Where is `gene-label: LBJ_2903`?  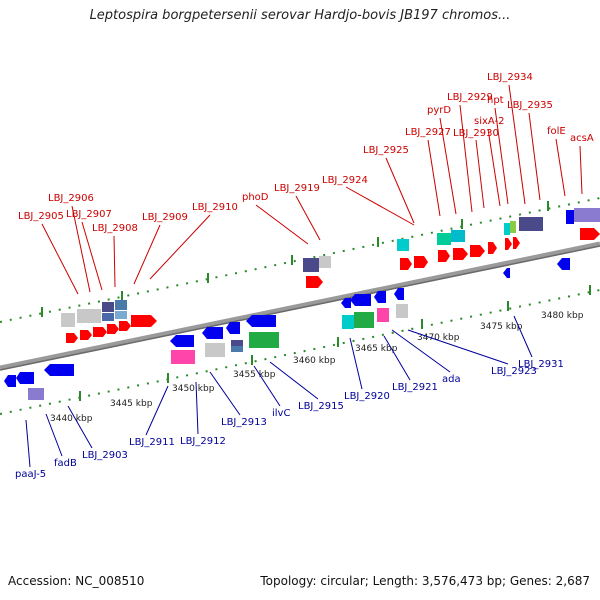
gene-label: LBJ_2903 is located at coordinates (105, 455).